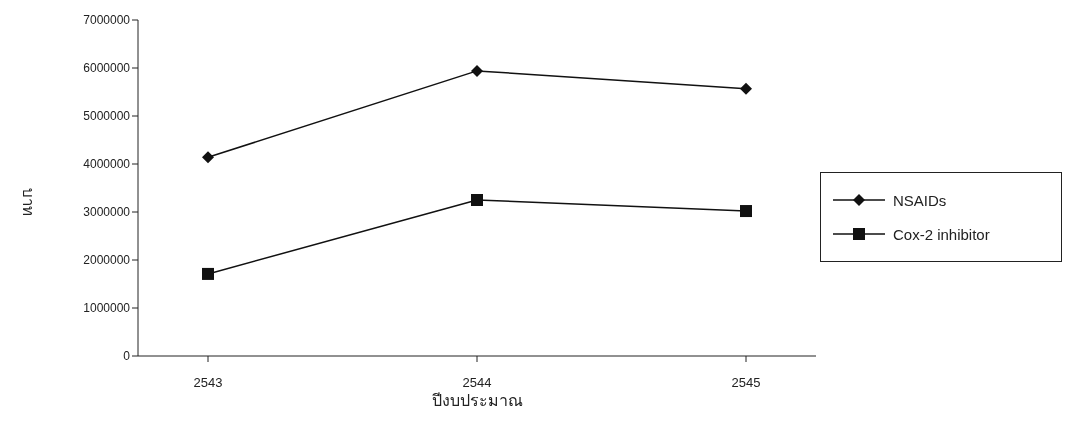 The height and width of the screenshot is (434, 1072). I want to click on y-tick-label: 4000000, so click(107, 164).